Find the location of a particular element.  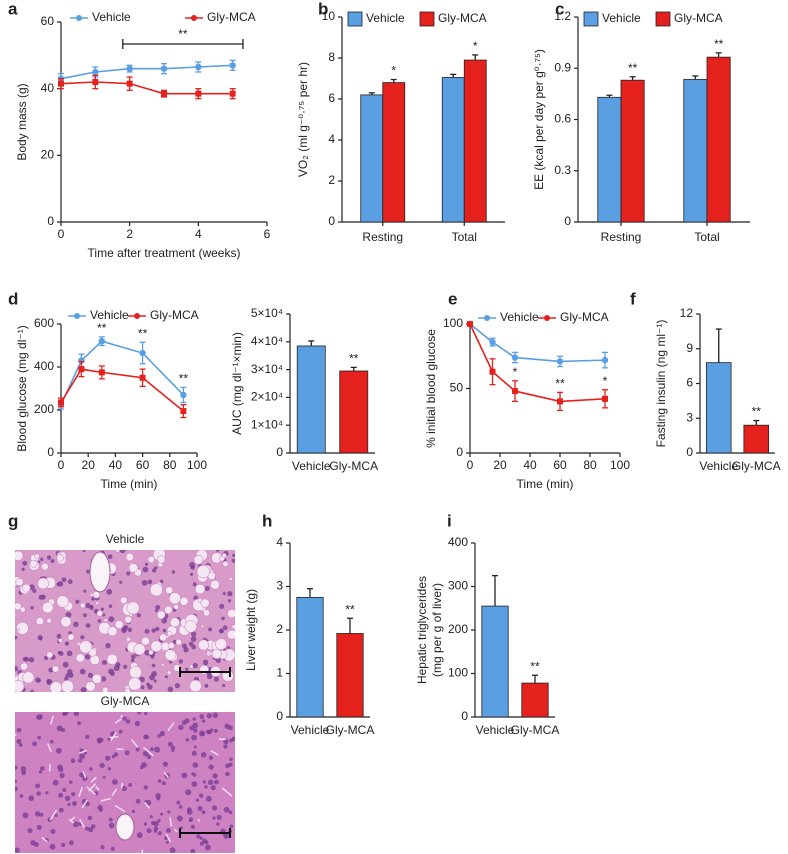

panel-letter: b is located at coordinates (323, 9).